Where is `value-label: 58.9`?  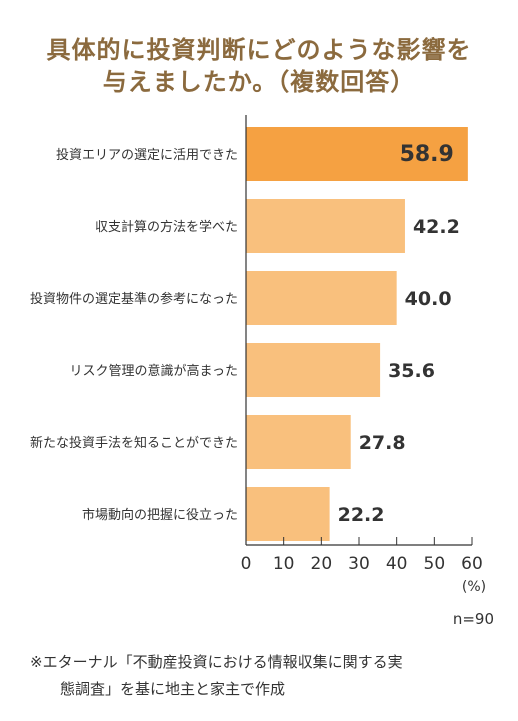
value-label: 58.9 is located at coordinates (427, 154).